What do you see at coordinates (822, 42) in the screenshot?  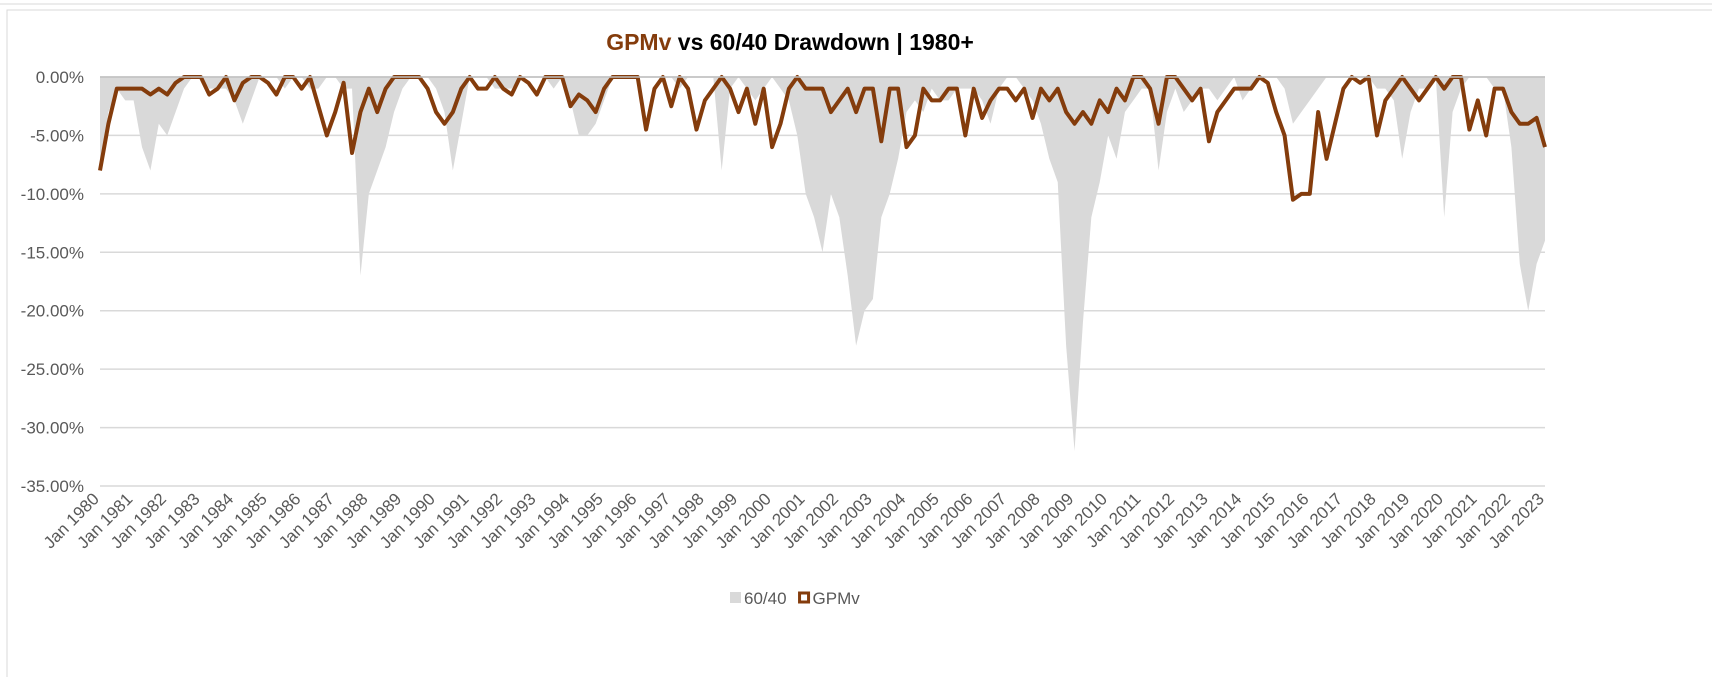 I see `title-rest: vs 60/40 Drawdown | 1980+` at bounding box center [822, 42].